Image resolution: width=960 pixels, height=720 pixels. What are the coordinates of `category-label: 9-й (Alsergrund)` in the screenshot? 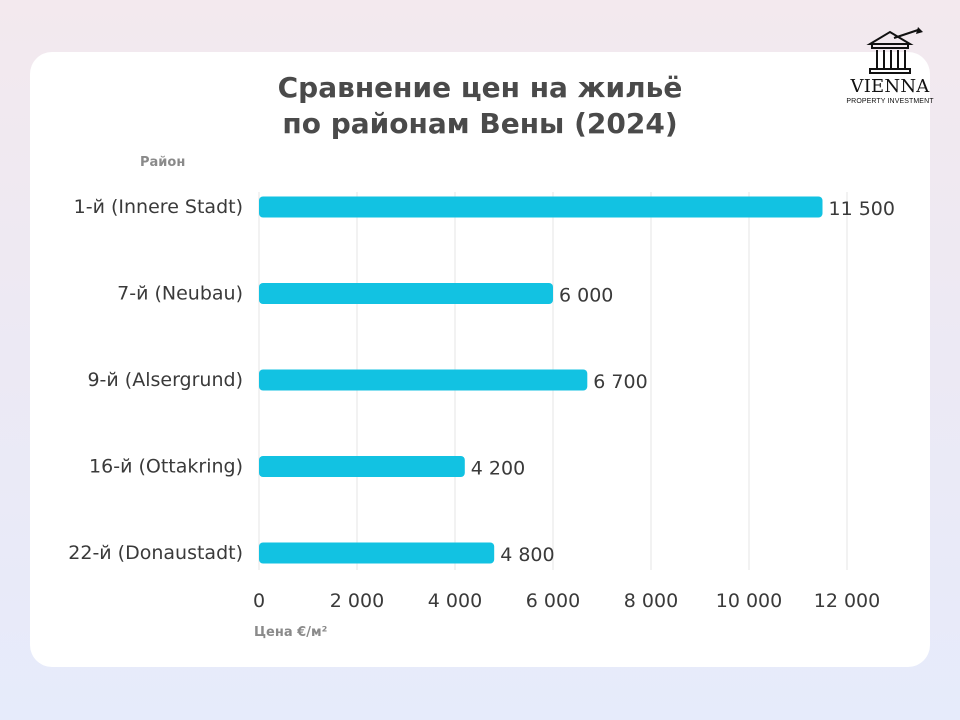 It's located at (165, 380).